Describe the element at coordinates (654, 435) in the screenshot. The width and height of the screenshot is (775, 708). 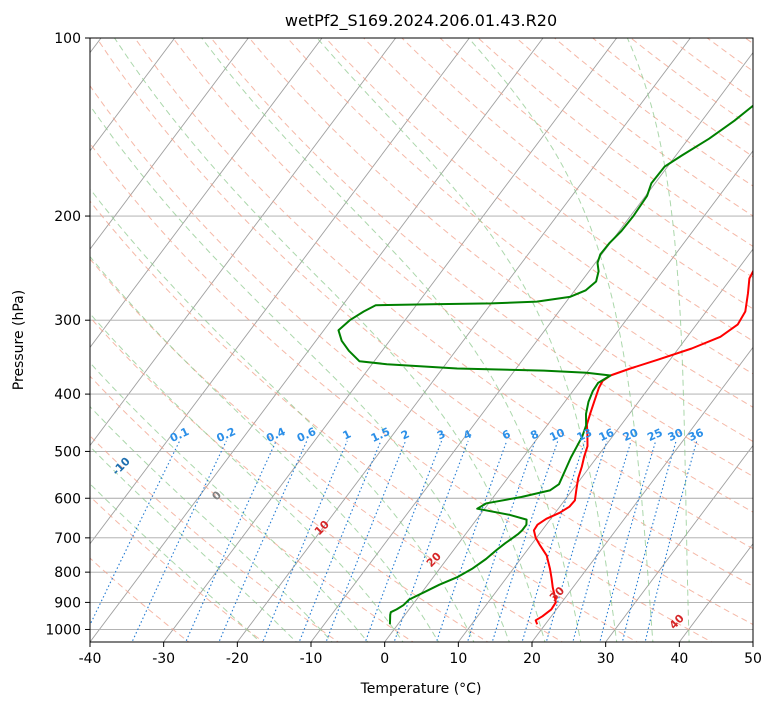
I see `mixing-ratio-label: 25` at that location.